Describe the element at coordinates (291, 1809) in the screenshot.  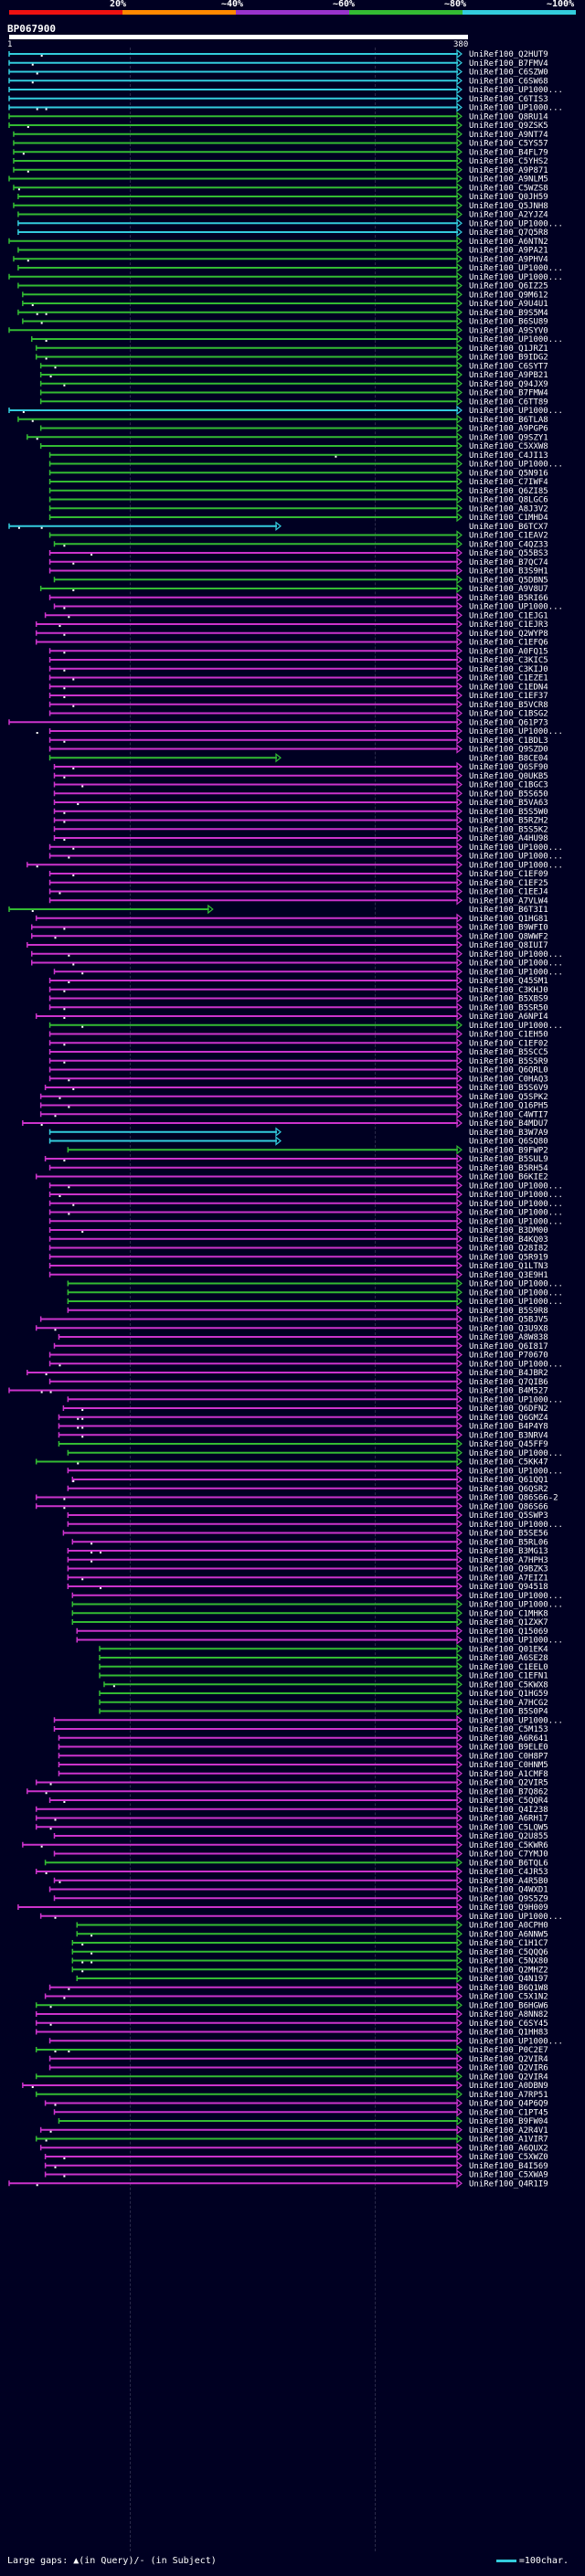
I see `hit-row: UniRef100_Q4I238` at that location.